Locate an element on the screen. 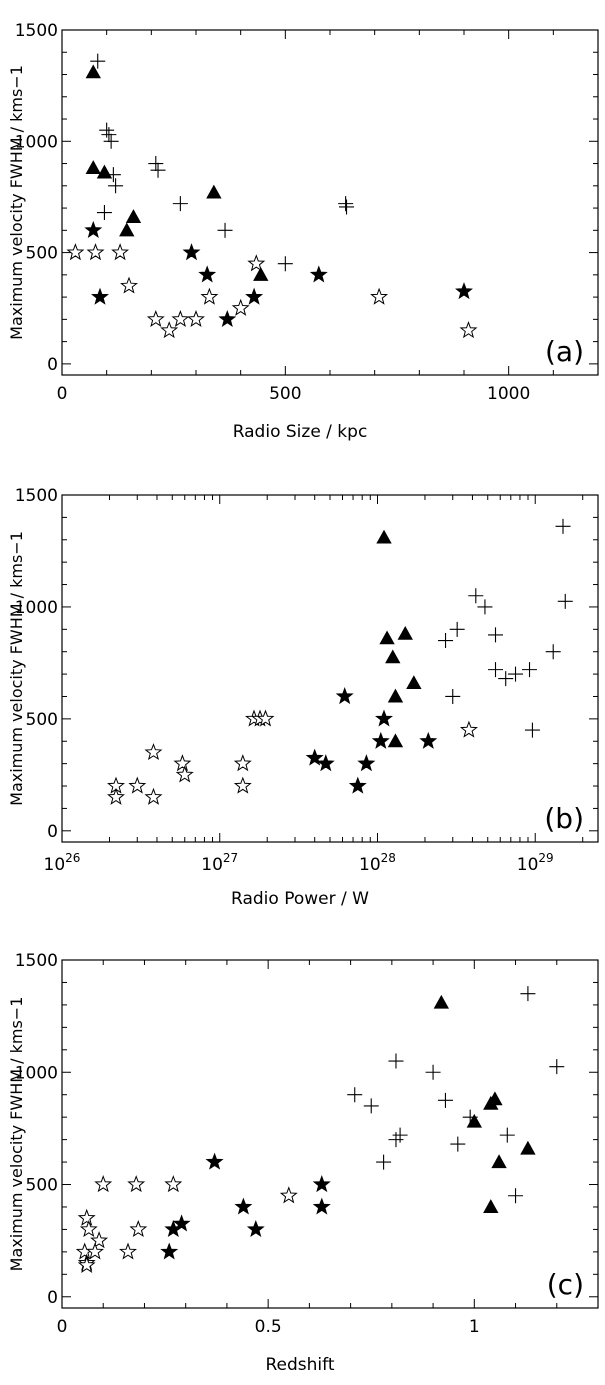 The image size is (605, 1385). panel-label: (a) is located at coordinates (564, 351).